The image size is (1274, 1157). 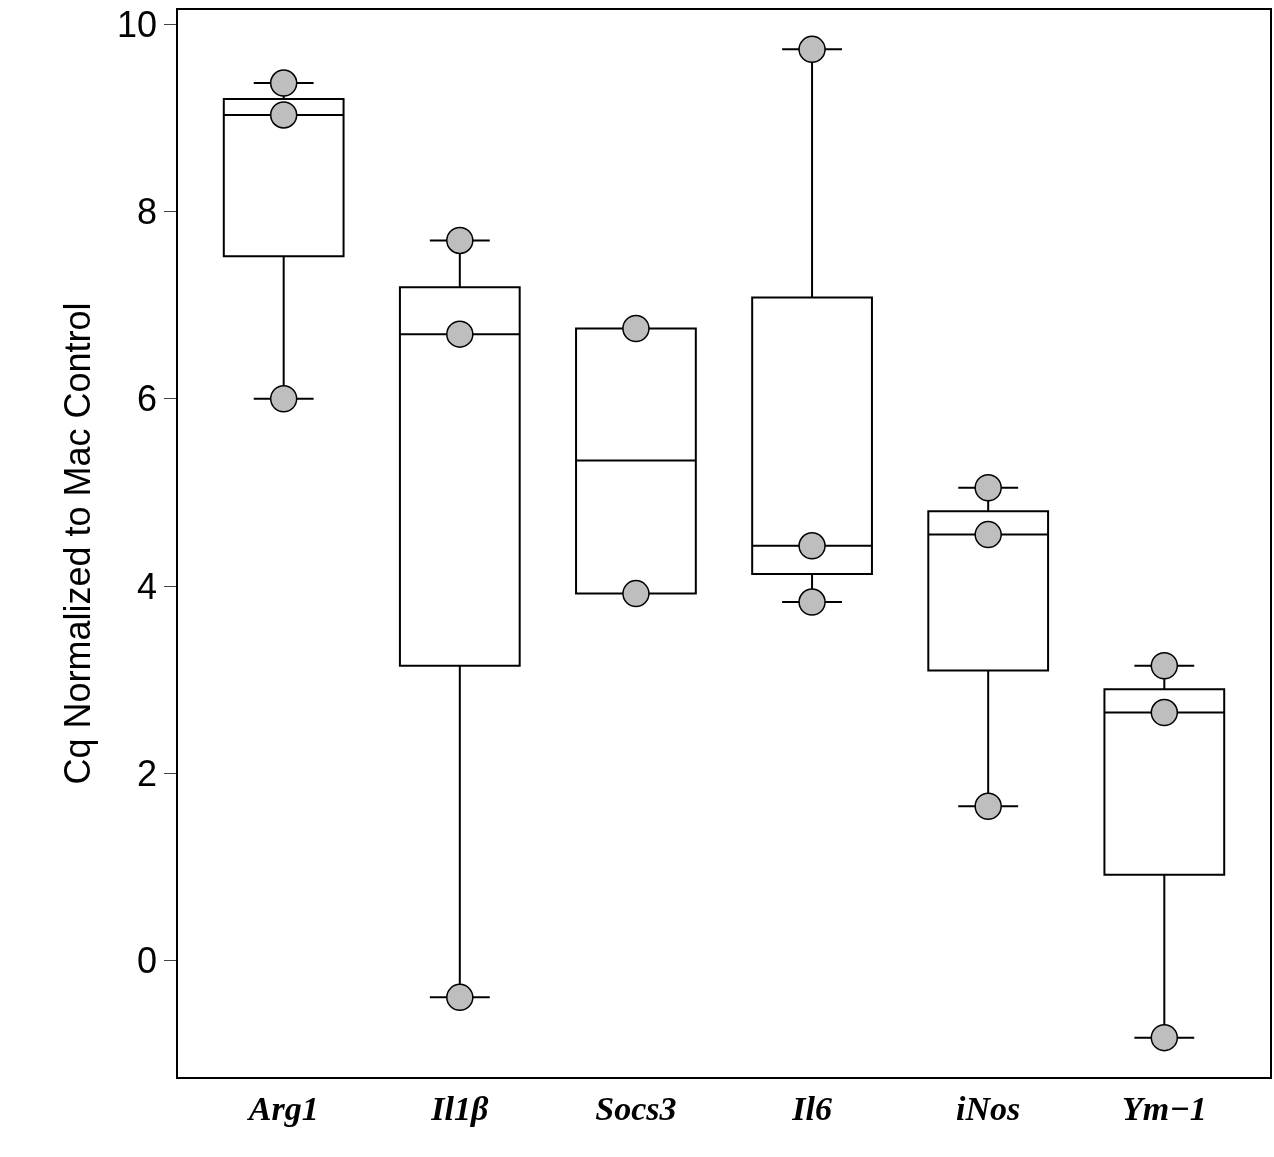 What do you see at coordinates (459, 1108) in the screenshot?
I see `x-tick-label: Il1β` at bounding box center [459, 1108].